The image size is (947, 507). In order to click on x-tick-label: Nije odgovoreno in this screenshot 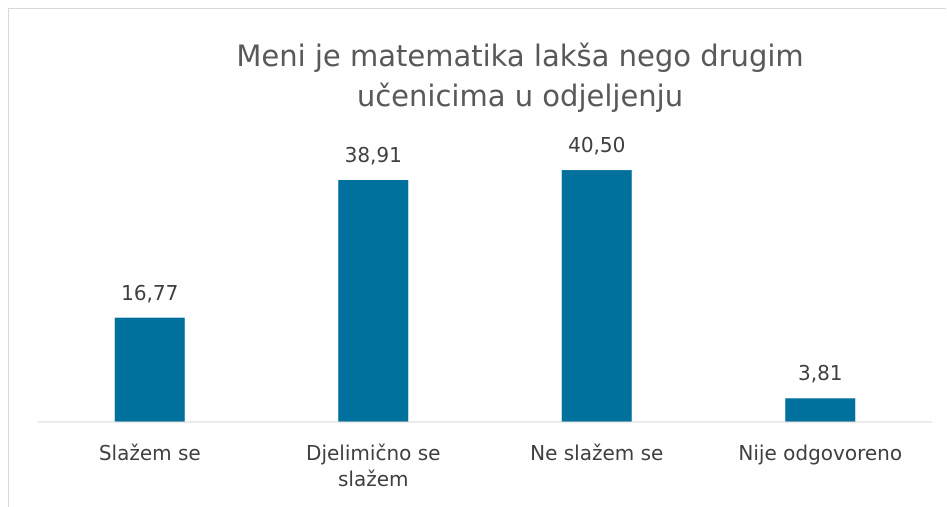, I will do `click(820, 453)`.